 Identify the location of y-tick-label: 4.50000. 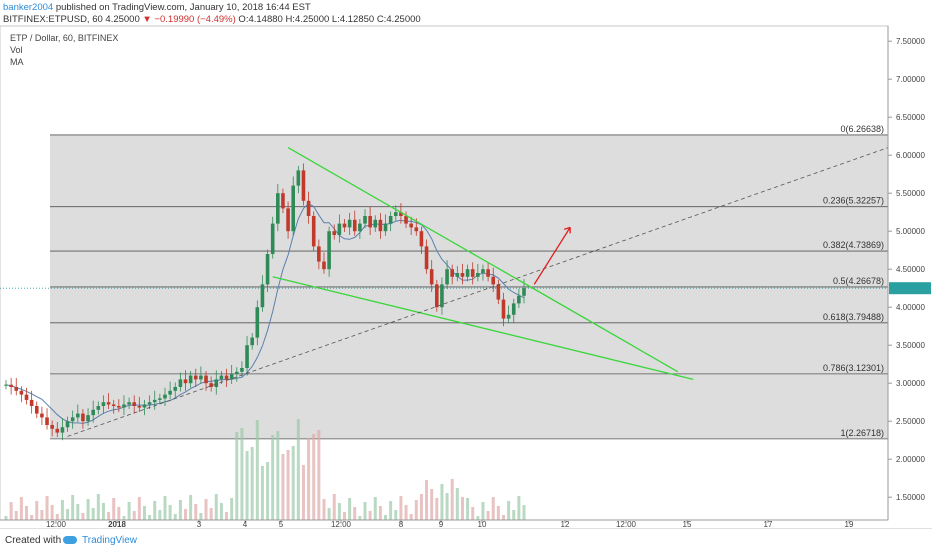
(910, 269).